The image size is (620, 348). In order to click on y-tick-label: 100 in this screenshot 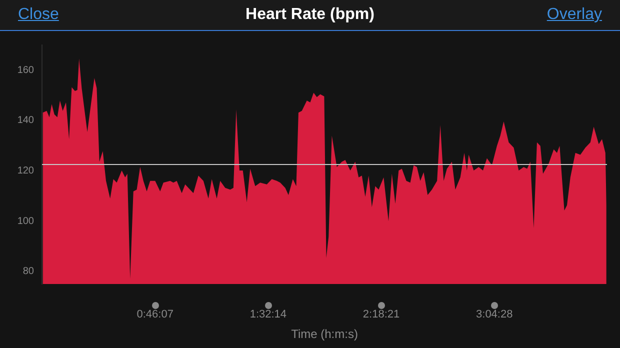, I will do `click(25, 221)`.